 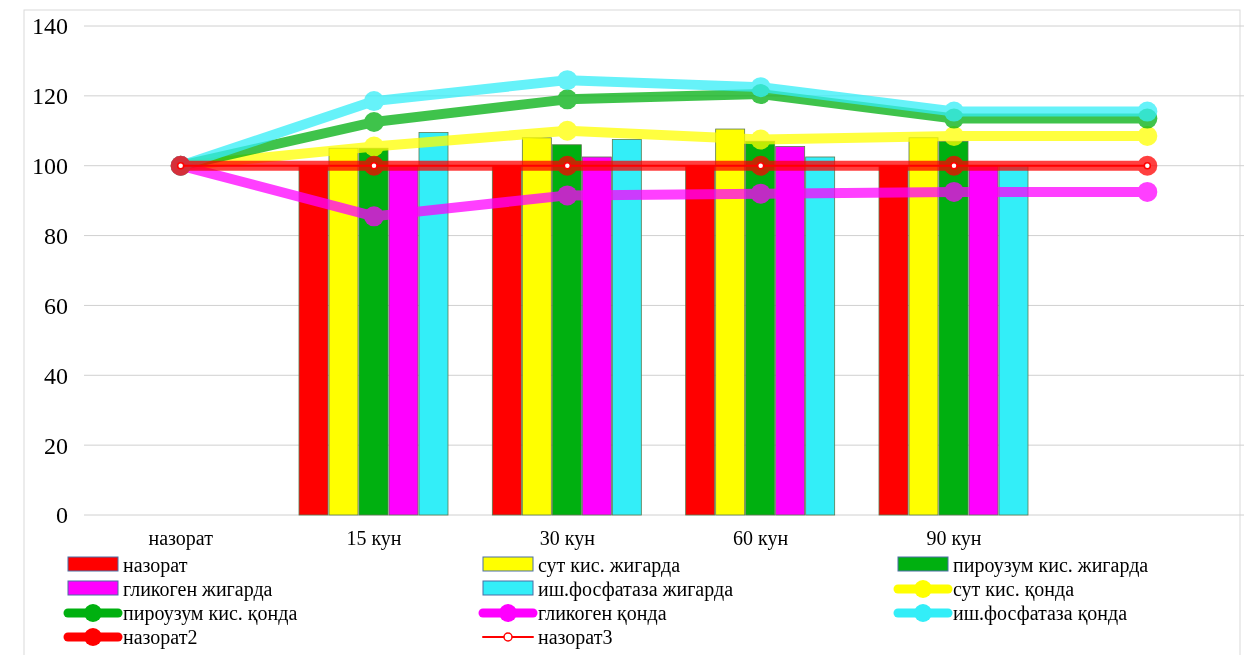 What do you see at coordinates (56, 445) in the screenshot?
I see `y-tick-label: 20` at bounding box center [56, 445].